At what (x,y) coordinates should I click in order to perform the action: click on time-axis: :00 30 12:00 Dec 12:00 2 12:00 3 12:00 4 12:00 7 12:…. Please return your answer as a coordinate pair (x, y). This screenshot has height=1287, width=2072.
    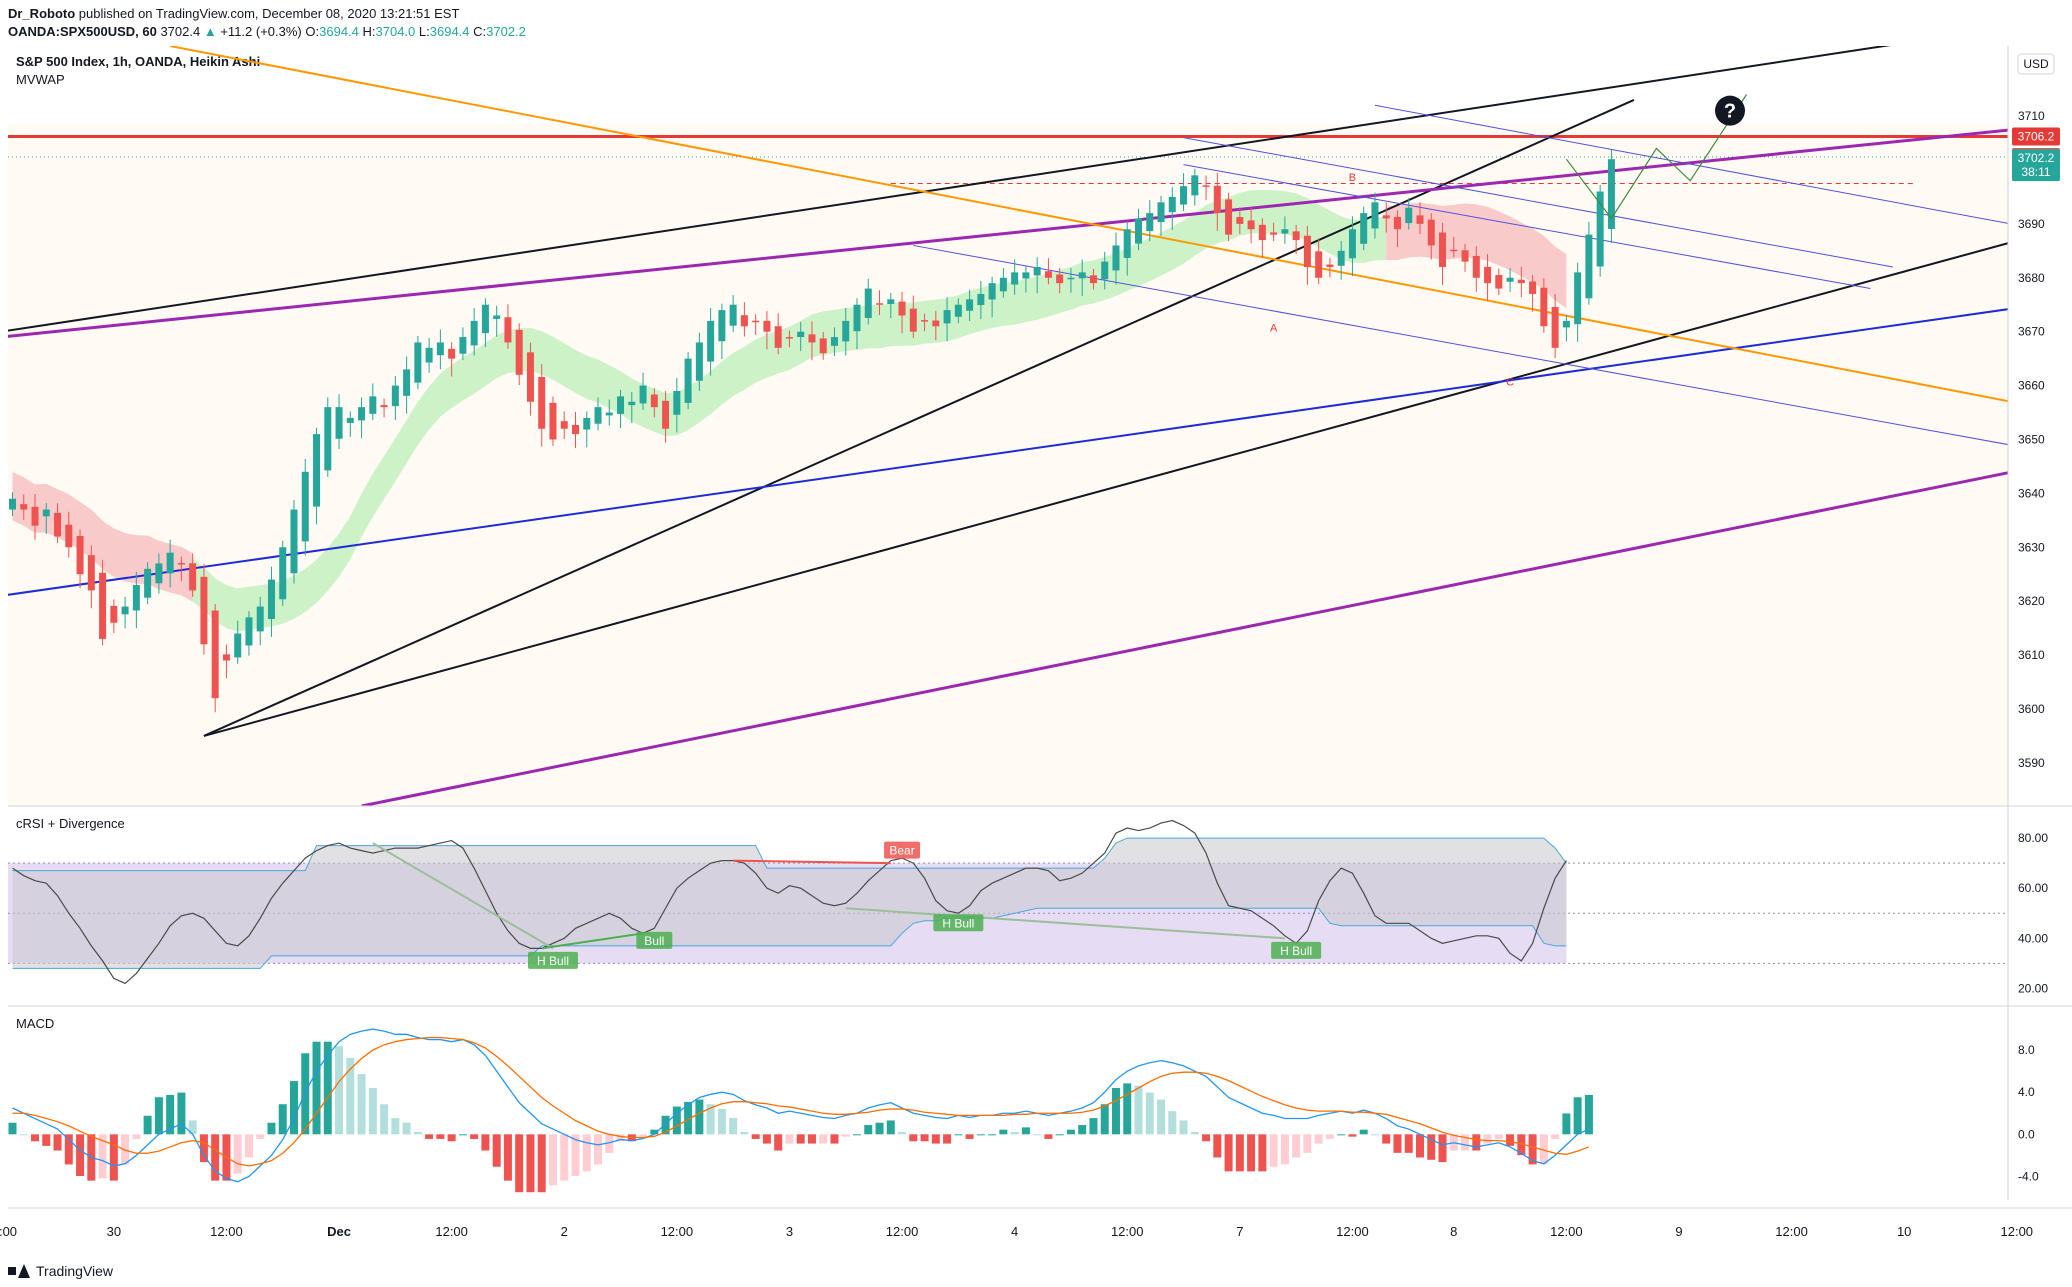
    Looking at the image, I should click on (1016, 1231).